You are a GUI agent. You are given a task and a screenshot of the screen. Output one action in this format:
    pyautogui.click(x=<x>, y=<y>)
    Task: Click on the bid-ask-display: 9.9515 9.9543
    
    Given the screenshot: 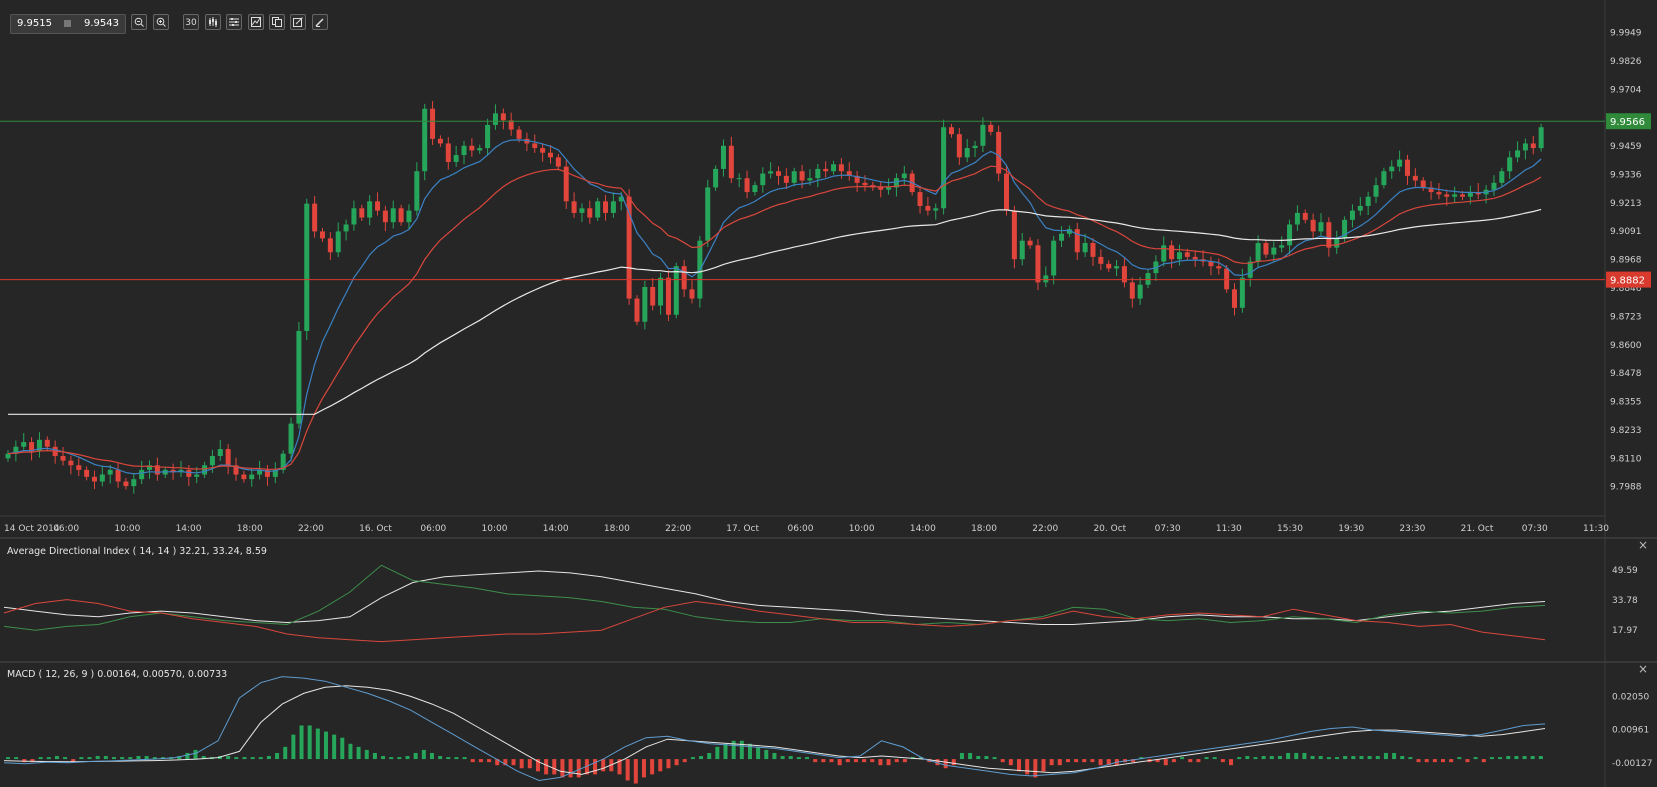 What is the action you would take?
    pyautogui.click(x=68, y=24)
    